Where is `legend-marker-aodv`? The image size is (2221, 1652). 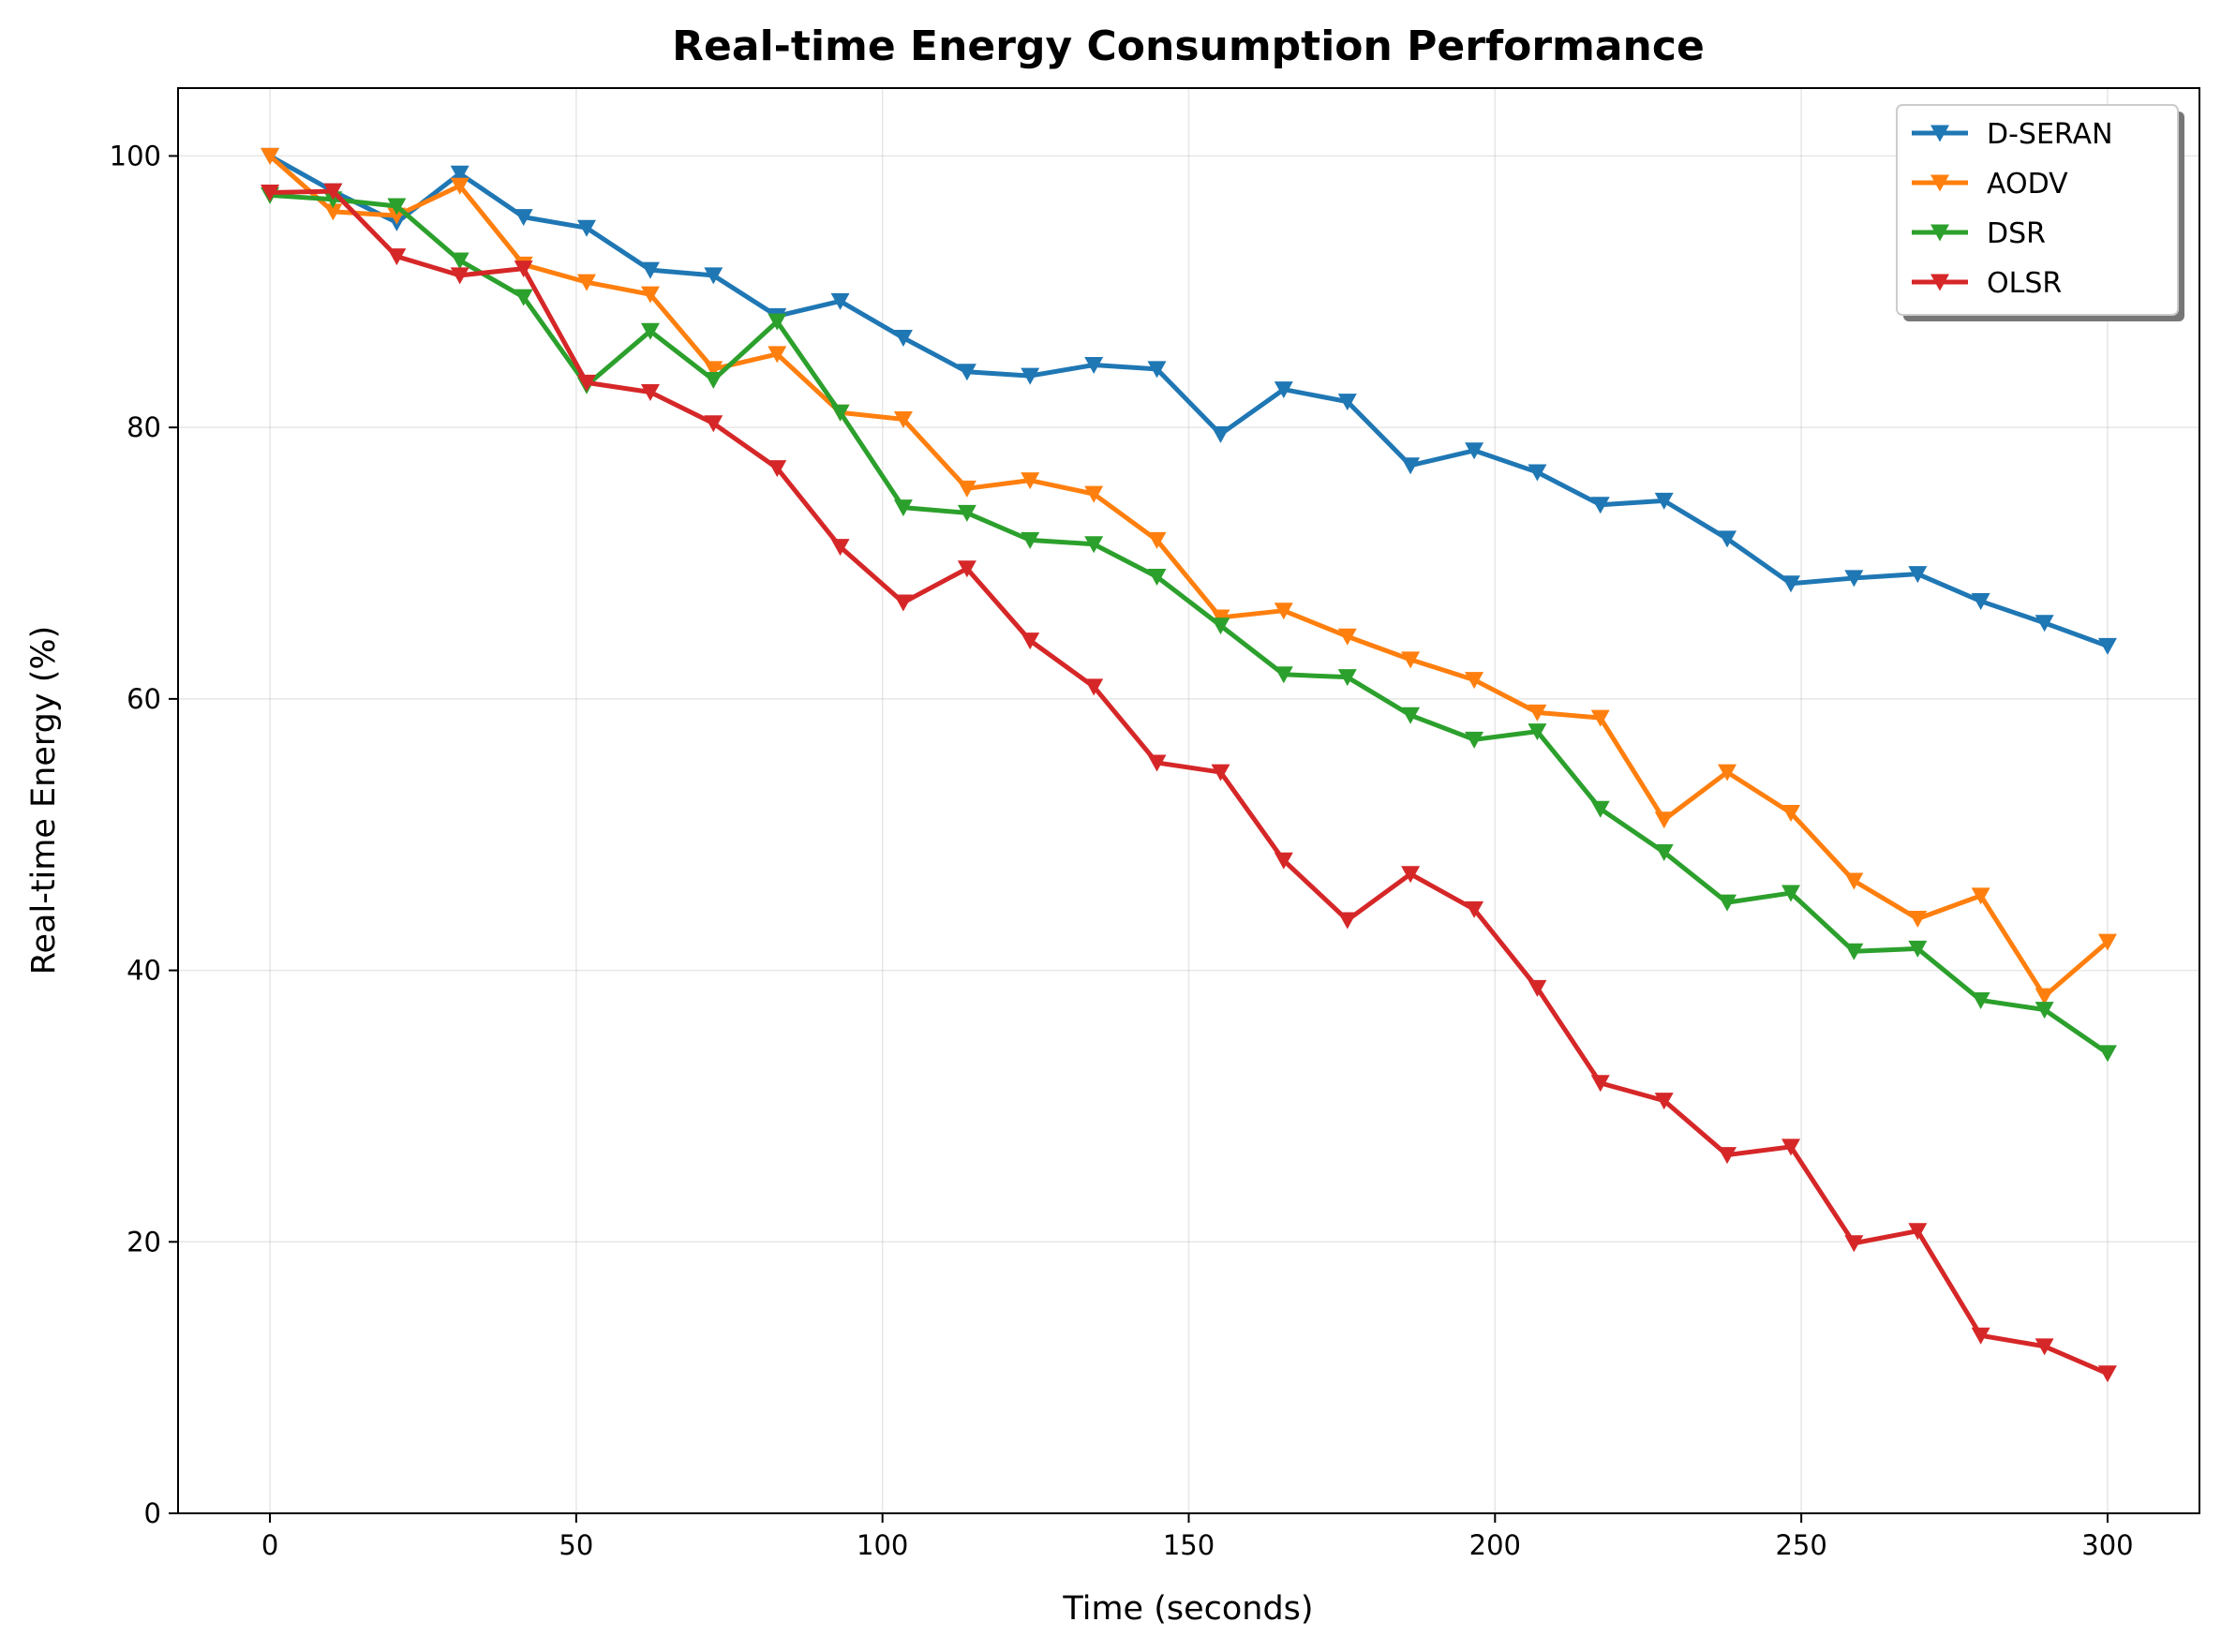
legend-marker-aodv is located at coordinates (1940, 183).